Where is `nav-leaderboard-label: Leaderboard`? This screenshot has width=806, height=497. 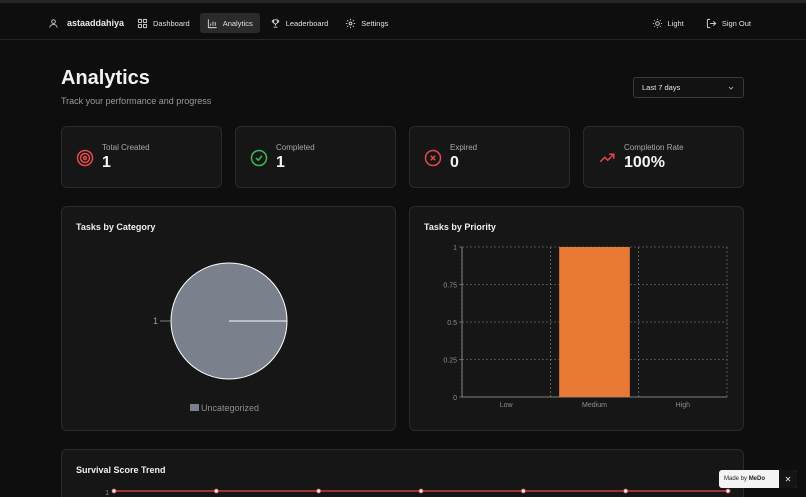 nav-leaderboard-label: Leaderboard is located at coordinates (307, 23).